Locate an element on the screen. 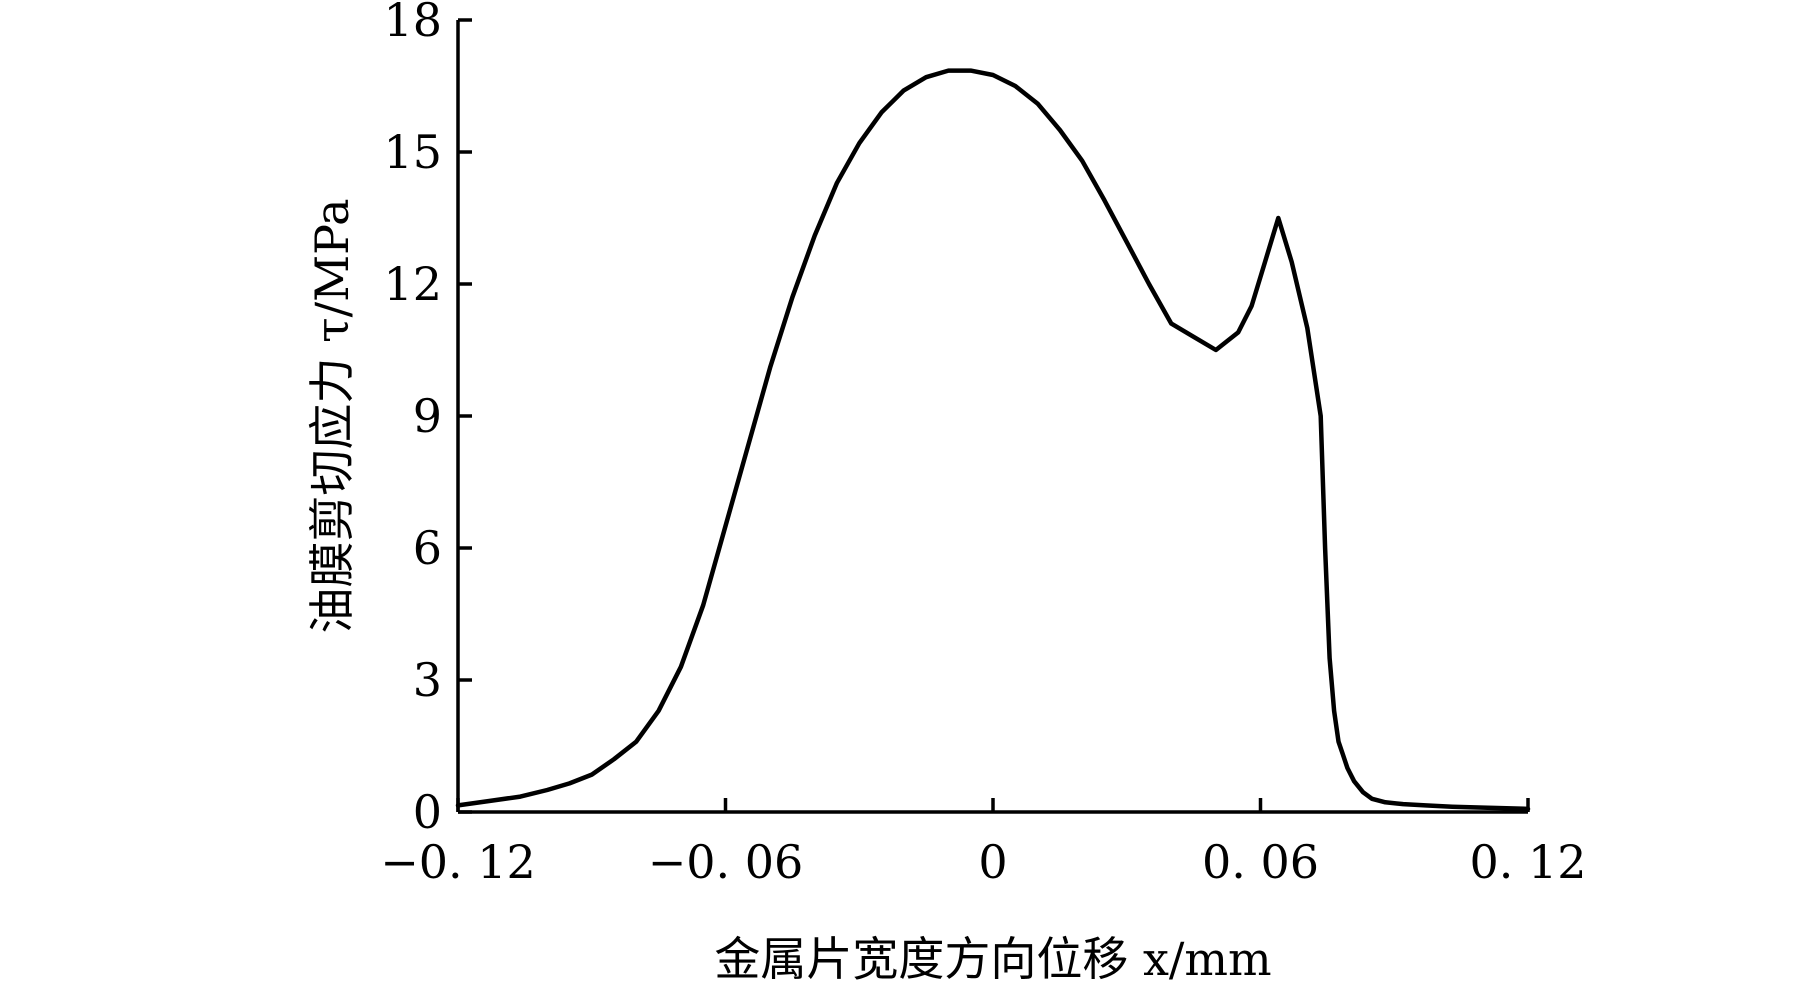 The width and height of the screenshot is (1819, 993). y-tick-label: 15 is located at coordinates (412, 152).